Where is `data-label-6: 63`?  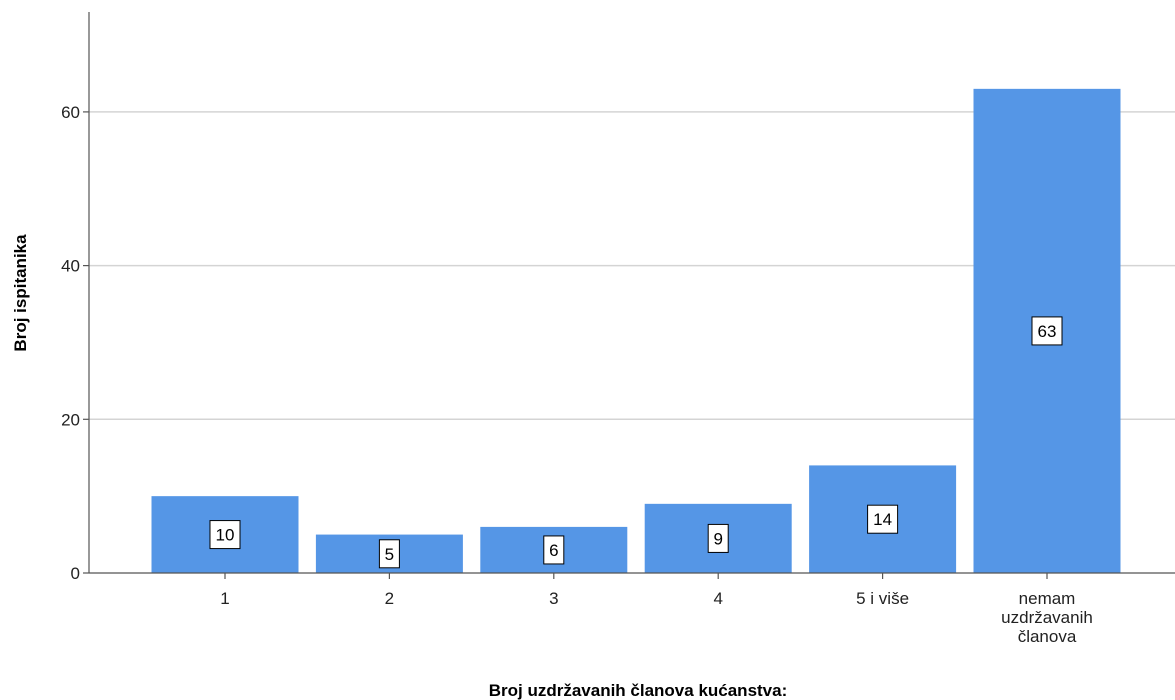
data-label-6: 63 is located at coordinates (1047, 331).